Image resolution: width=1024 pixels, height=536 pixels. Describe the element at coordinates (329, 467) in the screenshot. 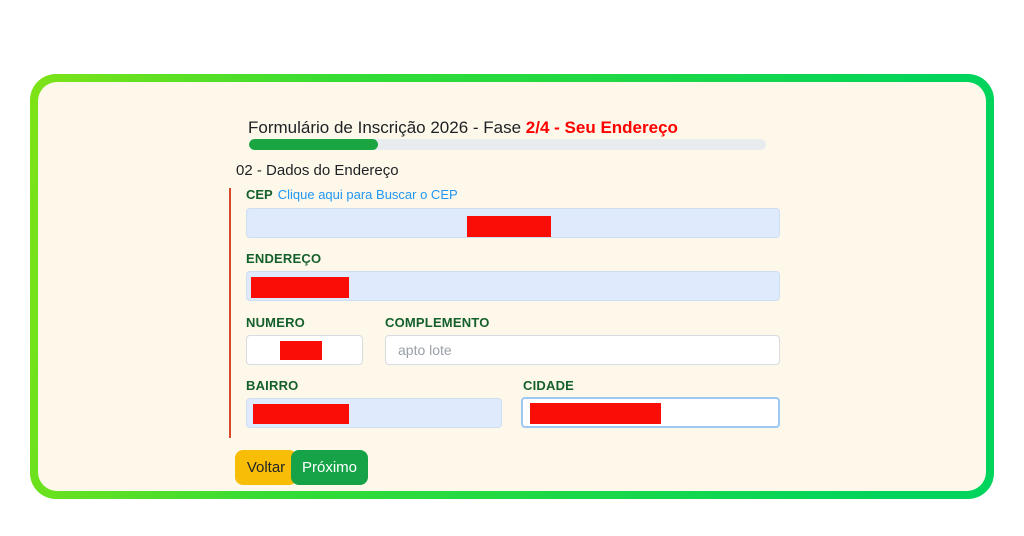

I see `proximo-button: Próximo` at that location.